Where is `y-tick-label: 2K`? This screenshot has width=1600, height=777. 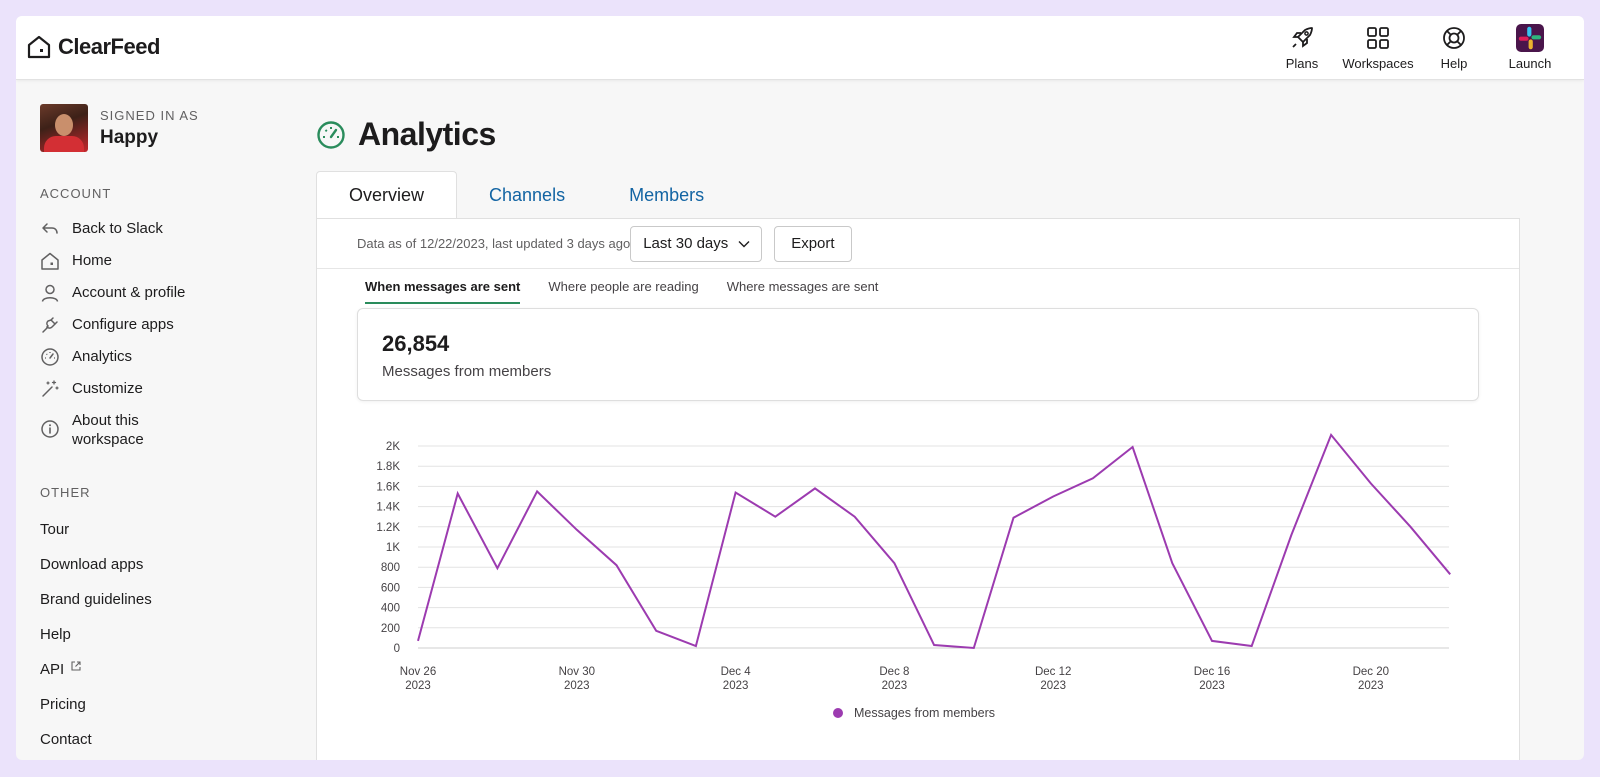
y-tick-label: 2K is located at coordinates (393, 447).